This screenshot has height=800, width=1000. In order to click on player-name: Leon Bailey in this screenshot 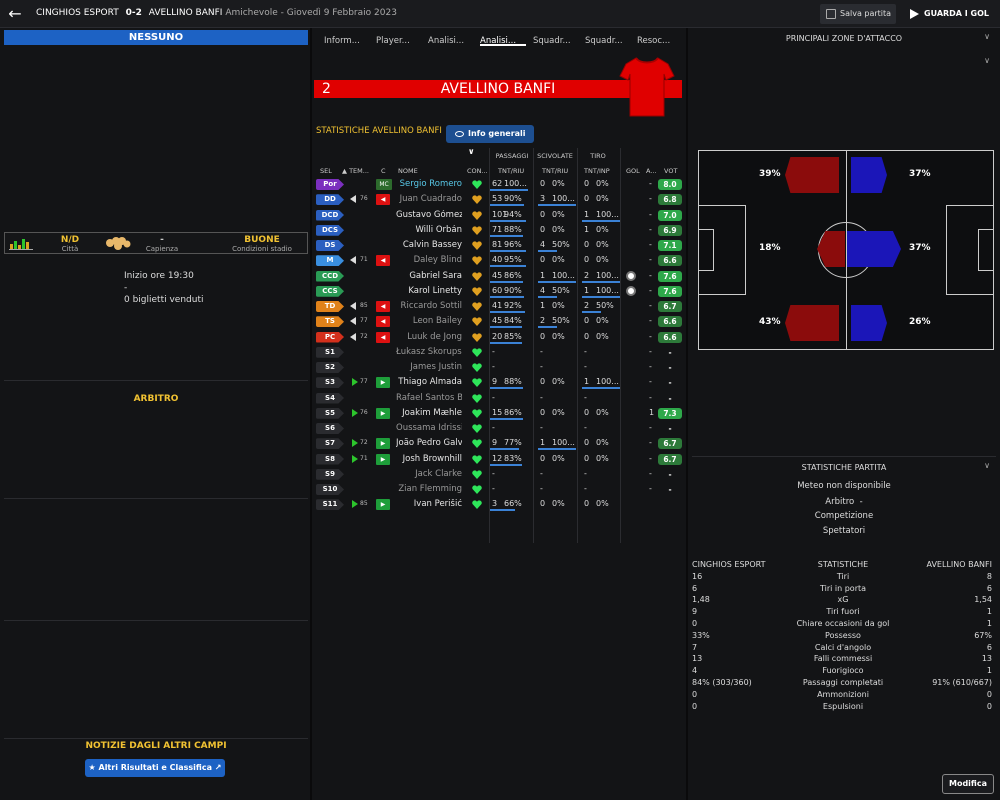, I will do `click(437, 321)`.